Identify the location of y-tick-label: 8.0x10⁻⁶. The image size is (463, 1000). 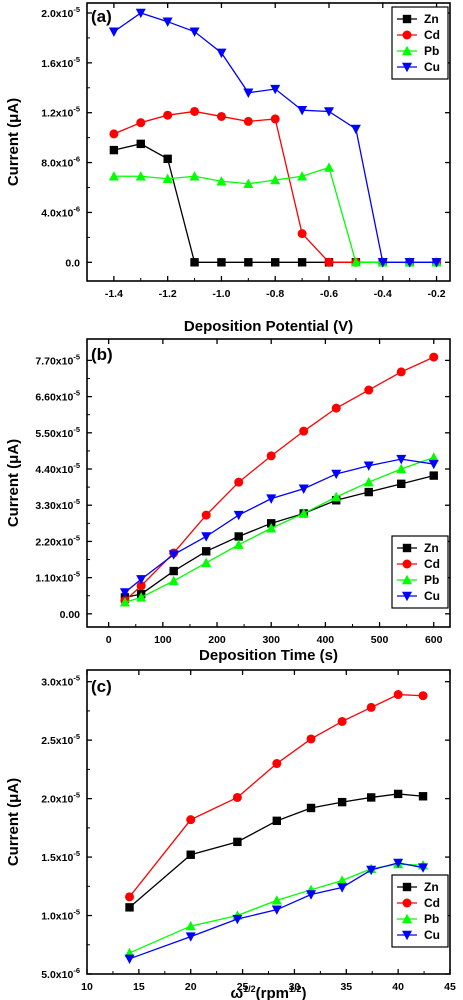
(60, 162).